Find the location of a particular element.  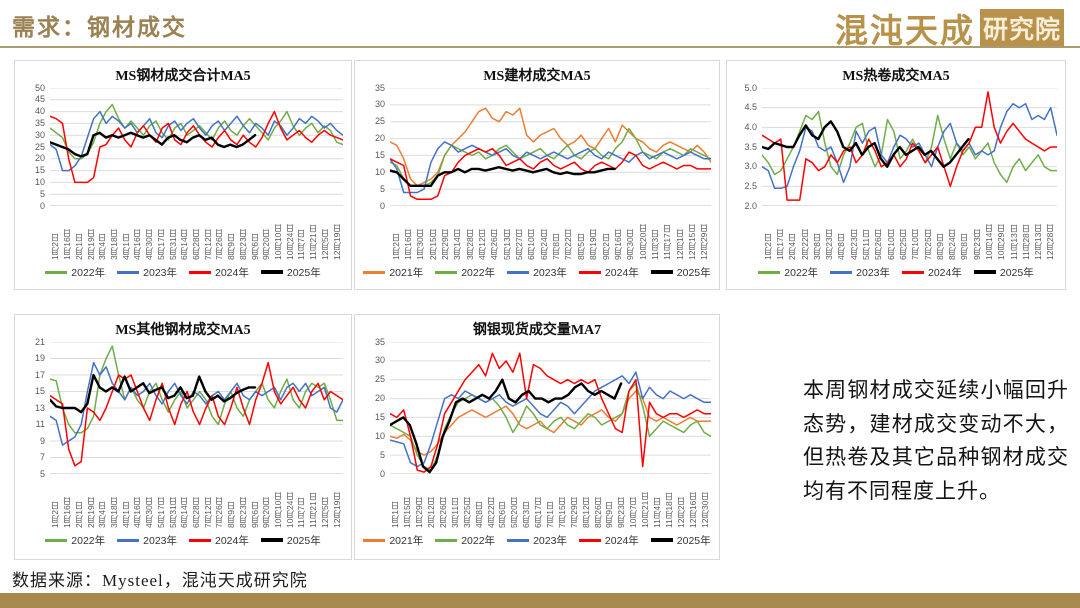

x-tick: 2月19日 is located at coordinates (91, 502).